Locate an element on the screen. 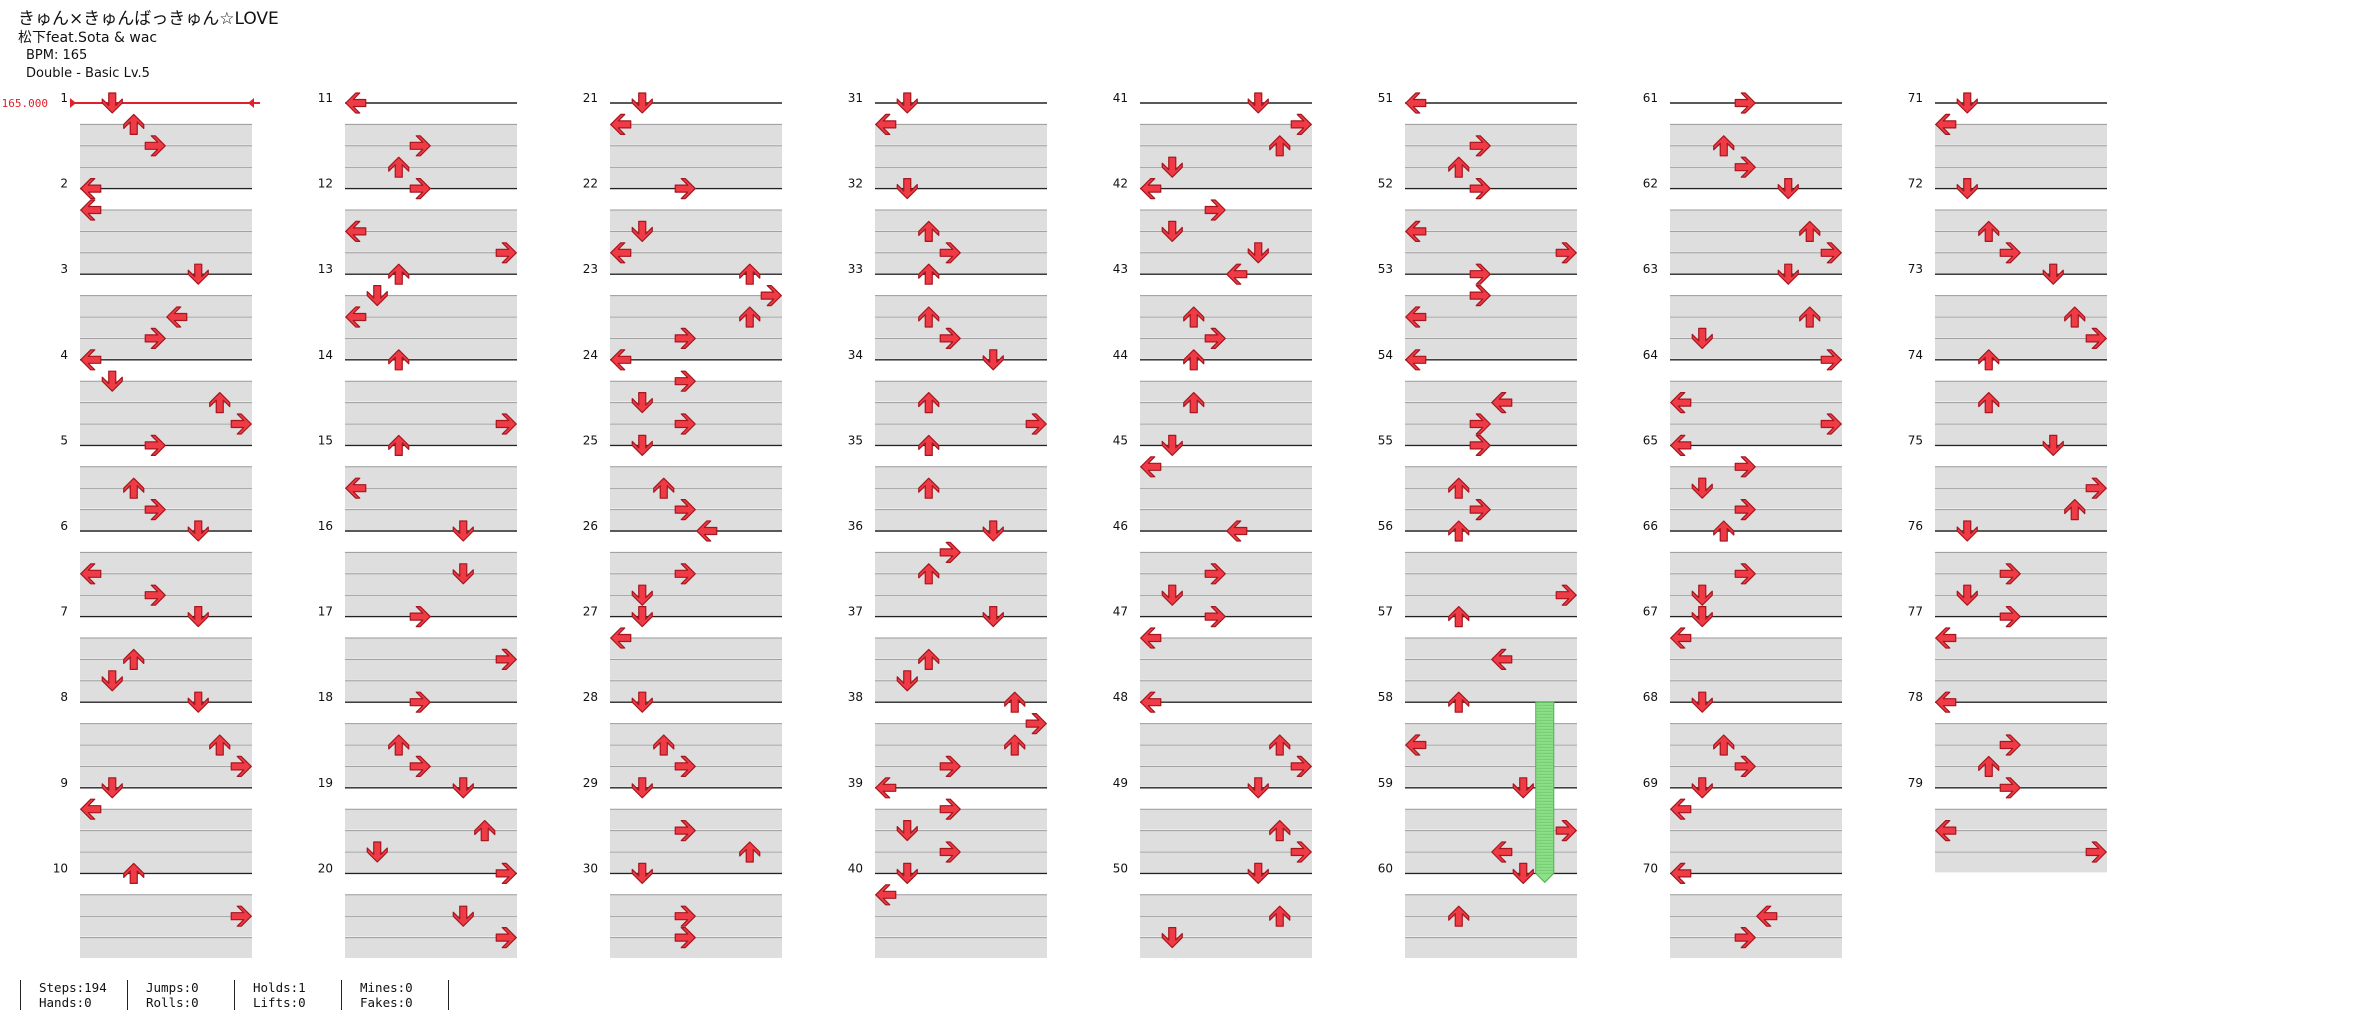 Image resolution: width=2357 pixels, height=1024 pixels. measure-63: 63 is located at coordinates (1742, 310).